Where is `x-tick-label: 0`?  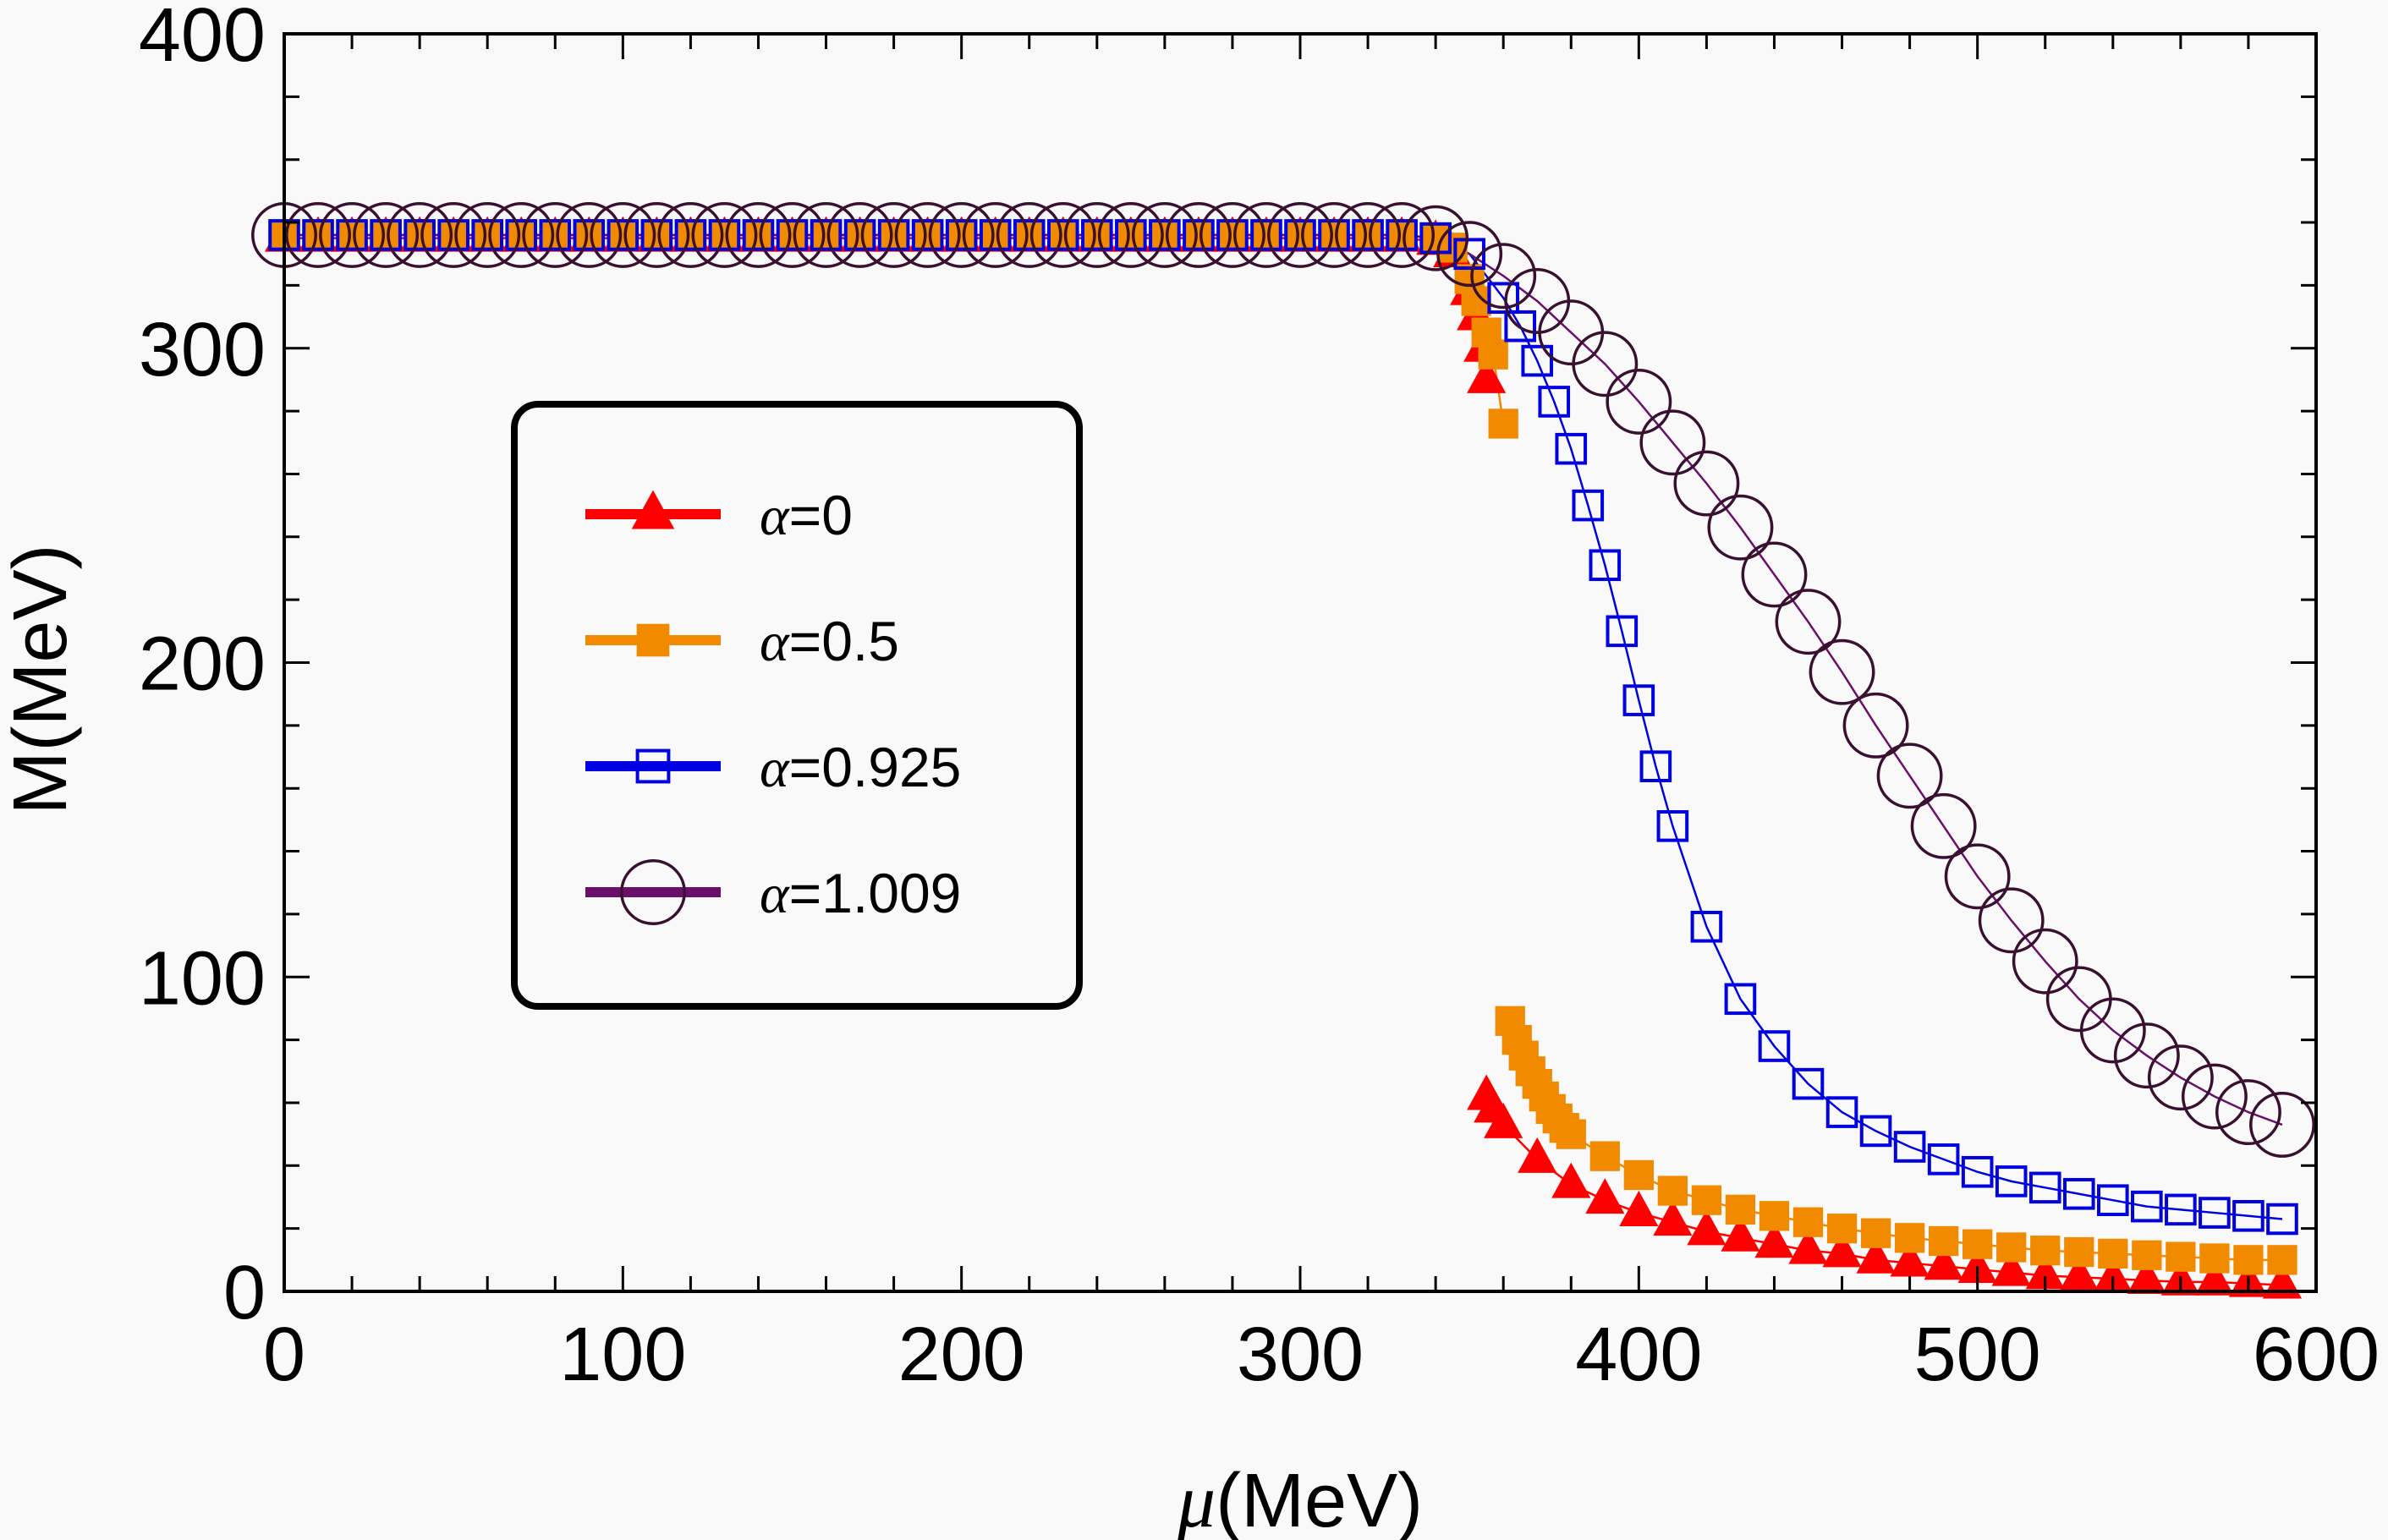
x-tick-label: 0 is located at coordinates (284, 1355).